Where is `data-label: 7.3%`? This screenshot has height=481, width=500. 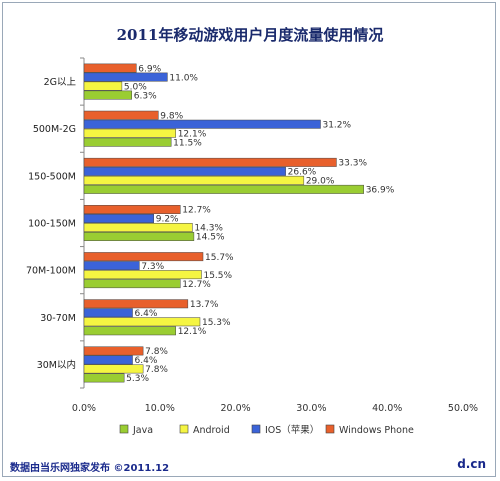
data-label: 7.3% is located at coordinates (152, 267).